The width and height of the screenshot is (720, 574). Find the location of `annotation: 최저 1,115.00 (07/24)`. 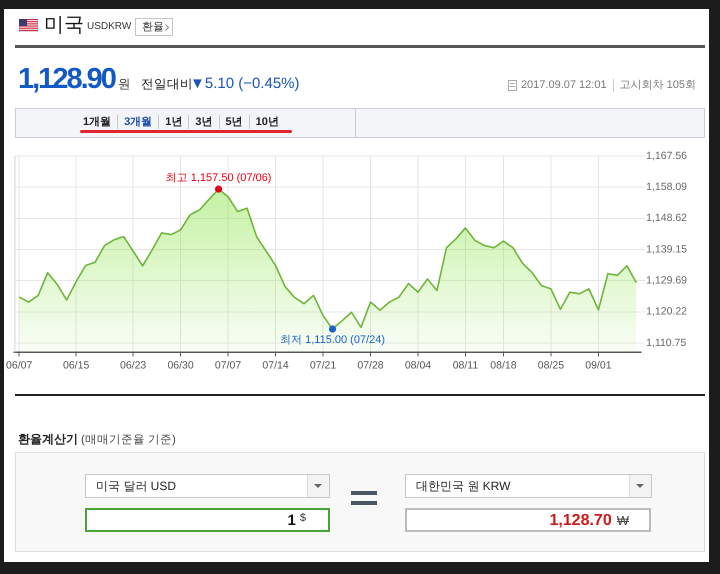

annotation: 최저 1,115.00 (07/24) is located at coordinates (333, 340).